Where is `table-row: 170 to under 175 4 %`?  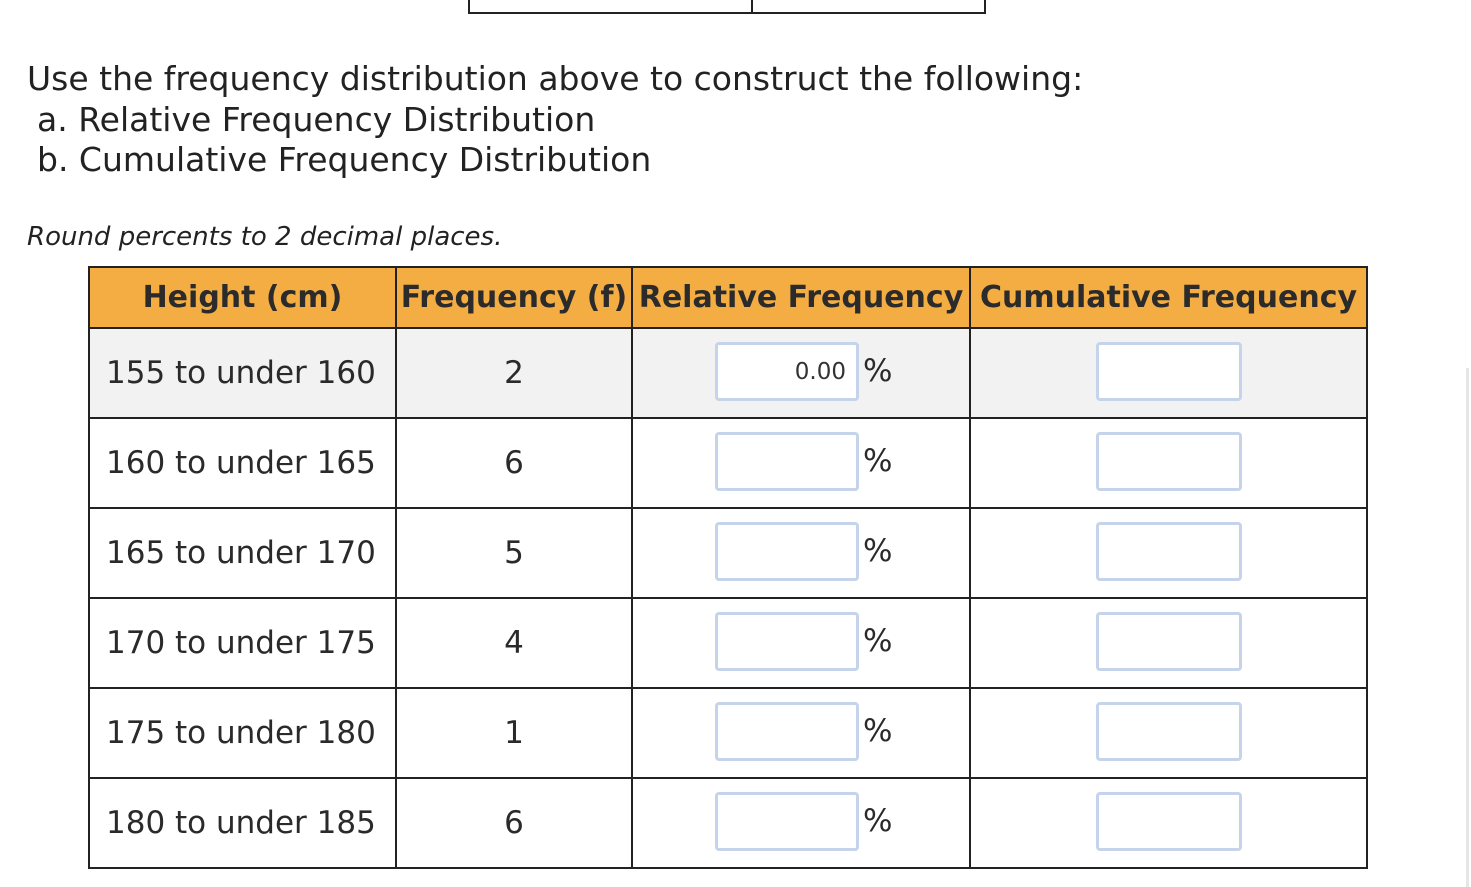 table-row: 170 to under 175 4 % is located at coordinates (728, 643).